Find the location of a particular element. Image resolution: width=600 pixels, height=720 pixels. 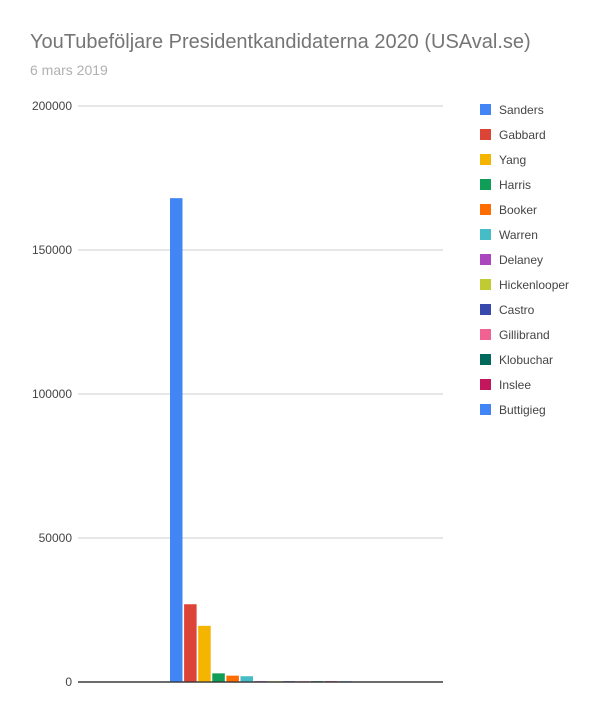

legend-item-buttigieg: Buttigieg is located at coordinates (524, 409).